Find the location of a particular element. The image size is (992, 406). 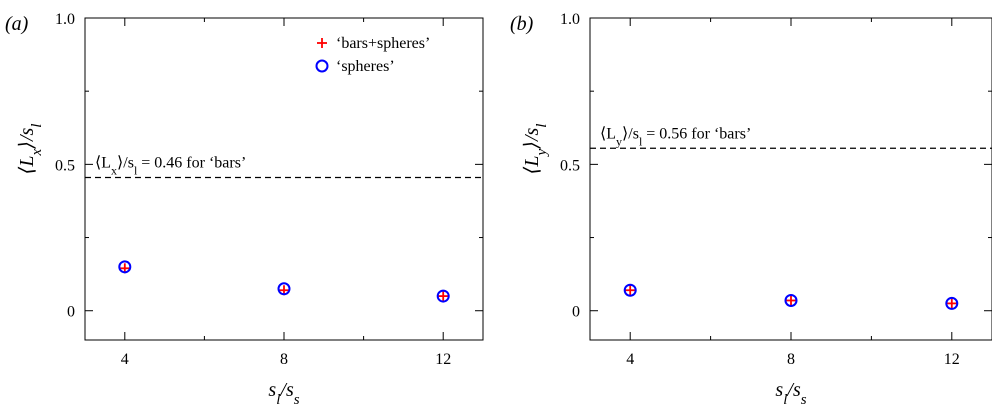

reference-line-label: ⟨Lx⟩/sl = 0.46 for ‘bars’ is located at coordinates (170, 166).